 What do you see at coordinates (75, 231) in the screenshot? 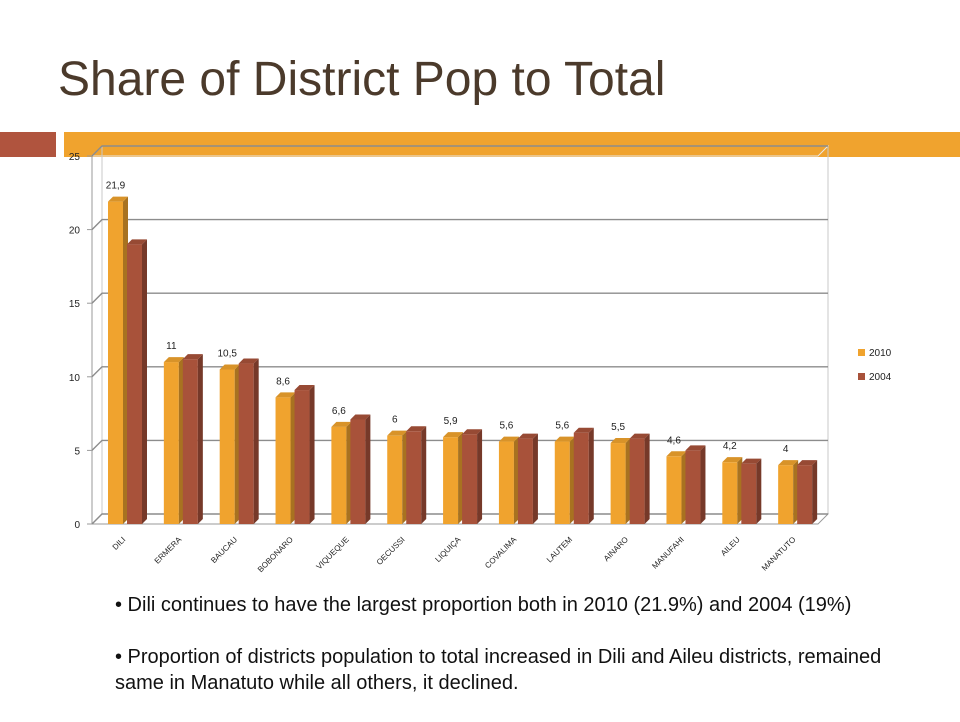
I see `y-tick-label: 20` at bounding box center [75, 231].